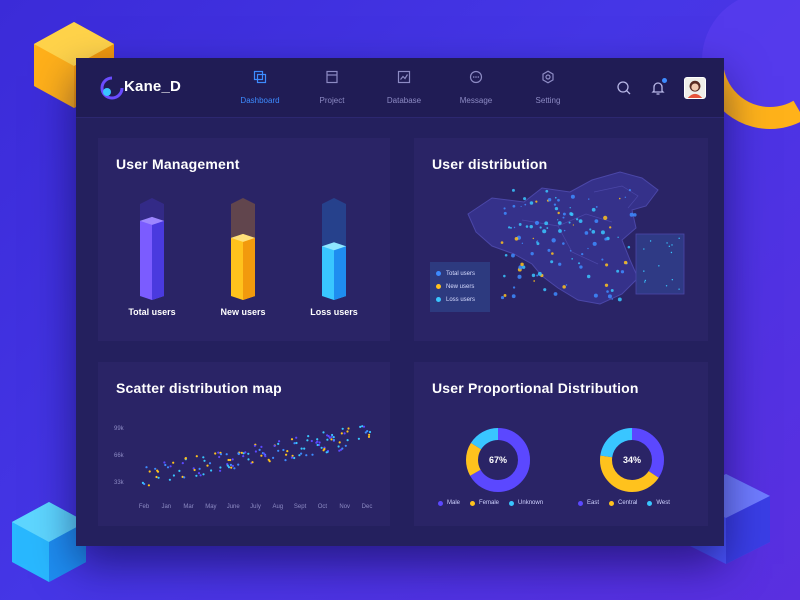  What do you see at coordinates (119, 456) in the screenshot?
I see `y-tick: 66k` at bounding box center [119, 456].